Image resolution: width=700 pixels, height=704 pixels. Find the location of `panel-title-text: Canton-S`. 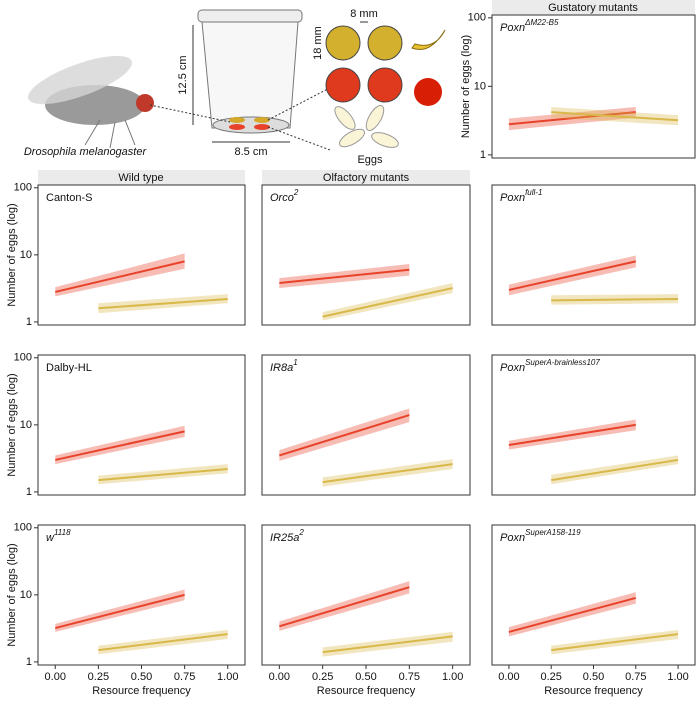

panel-title-text: Canton-S is located at coordinates (69, 198).